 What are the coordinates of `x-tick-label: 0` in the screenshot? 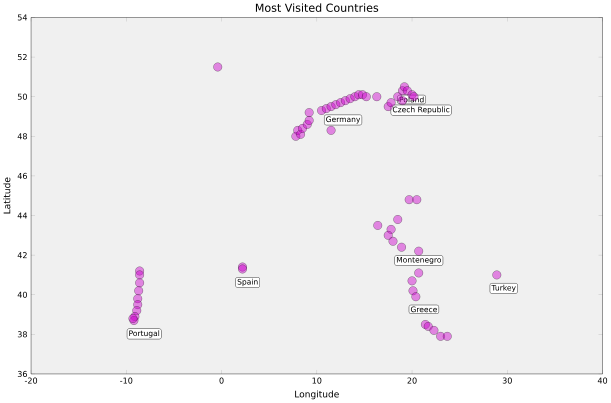 It's located at (222, 381).